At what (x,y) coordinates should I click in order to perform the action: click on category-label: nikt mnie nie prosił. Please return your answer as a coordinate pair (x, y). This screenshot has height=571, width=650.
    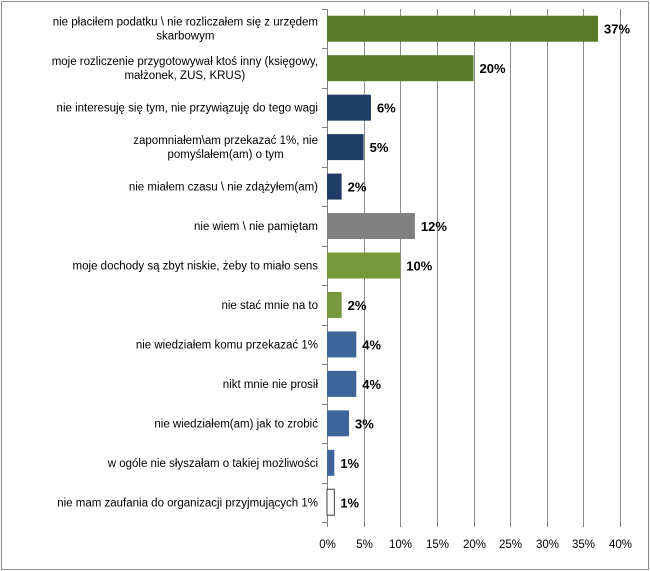
    Looking at the image, I should click on (271, 385).